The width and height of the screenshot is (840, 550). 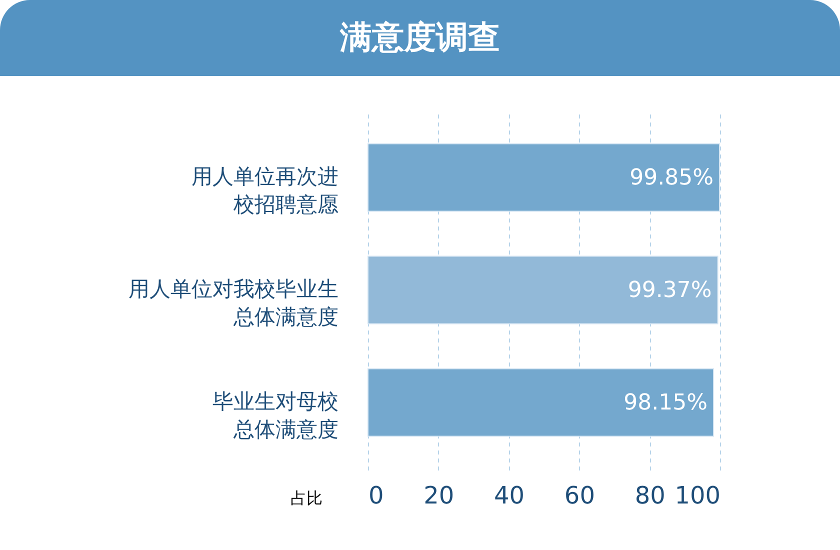 What do you see at coordinates (233, 303) in the screenshot?
I see `y-tick-label: 用人单位对我校毕业生总体满意度` at bounding box center [233, 303].